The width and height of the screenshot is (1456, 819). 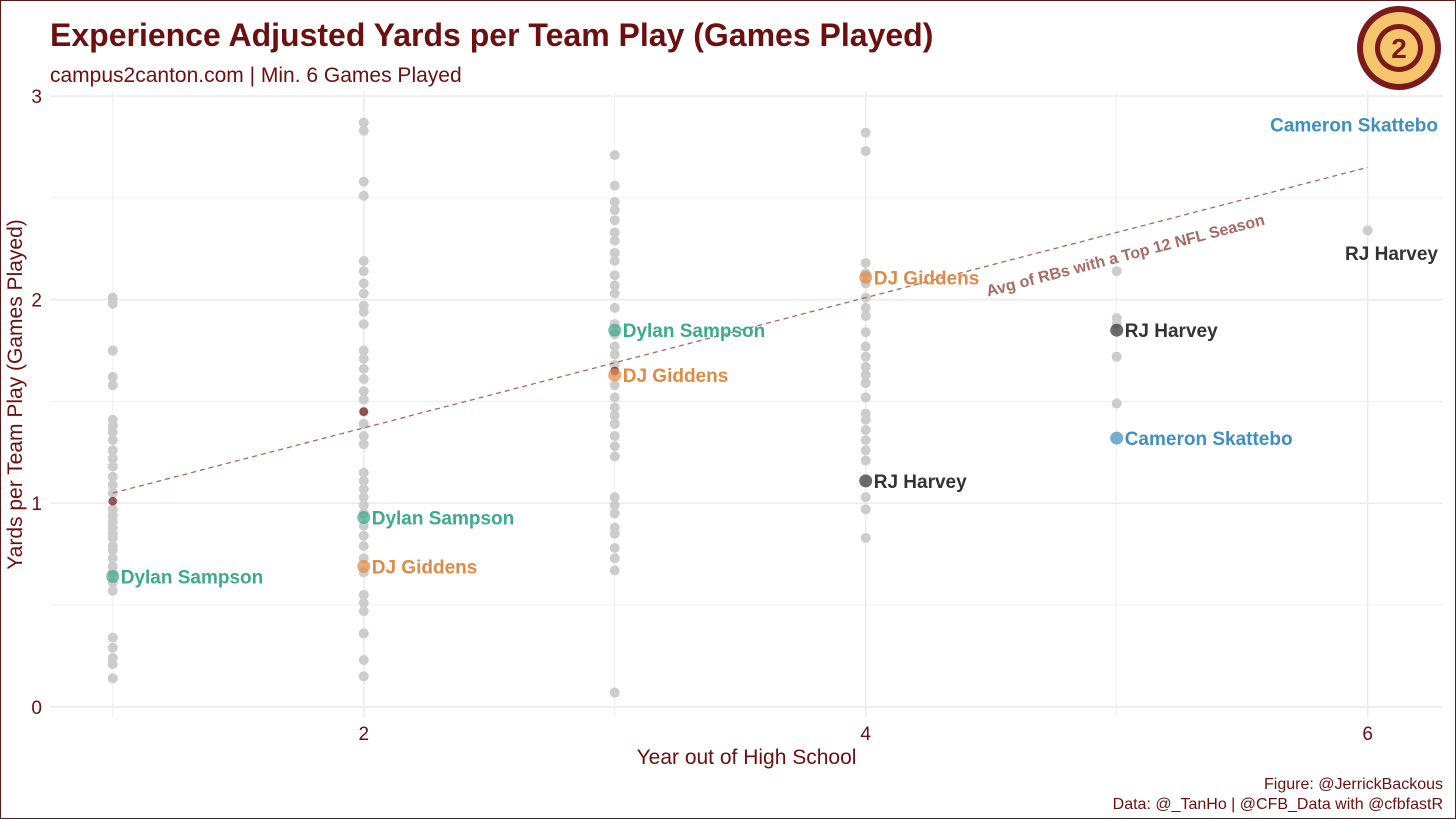 What do you see at coordinates (36, 504) in the screenshot?
I see `y-tick-label: 1` at bounding box center [36, 504].